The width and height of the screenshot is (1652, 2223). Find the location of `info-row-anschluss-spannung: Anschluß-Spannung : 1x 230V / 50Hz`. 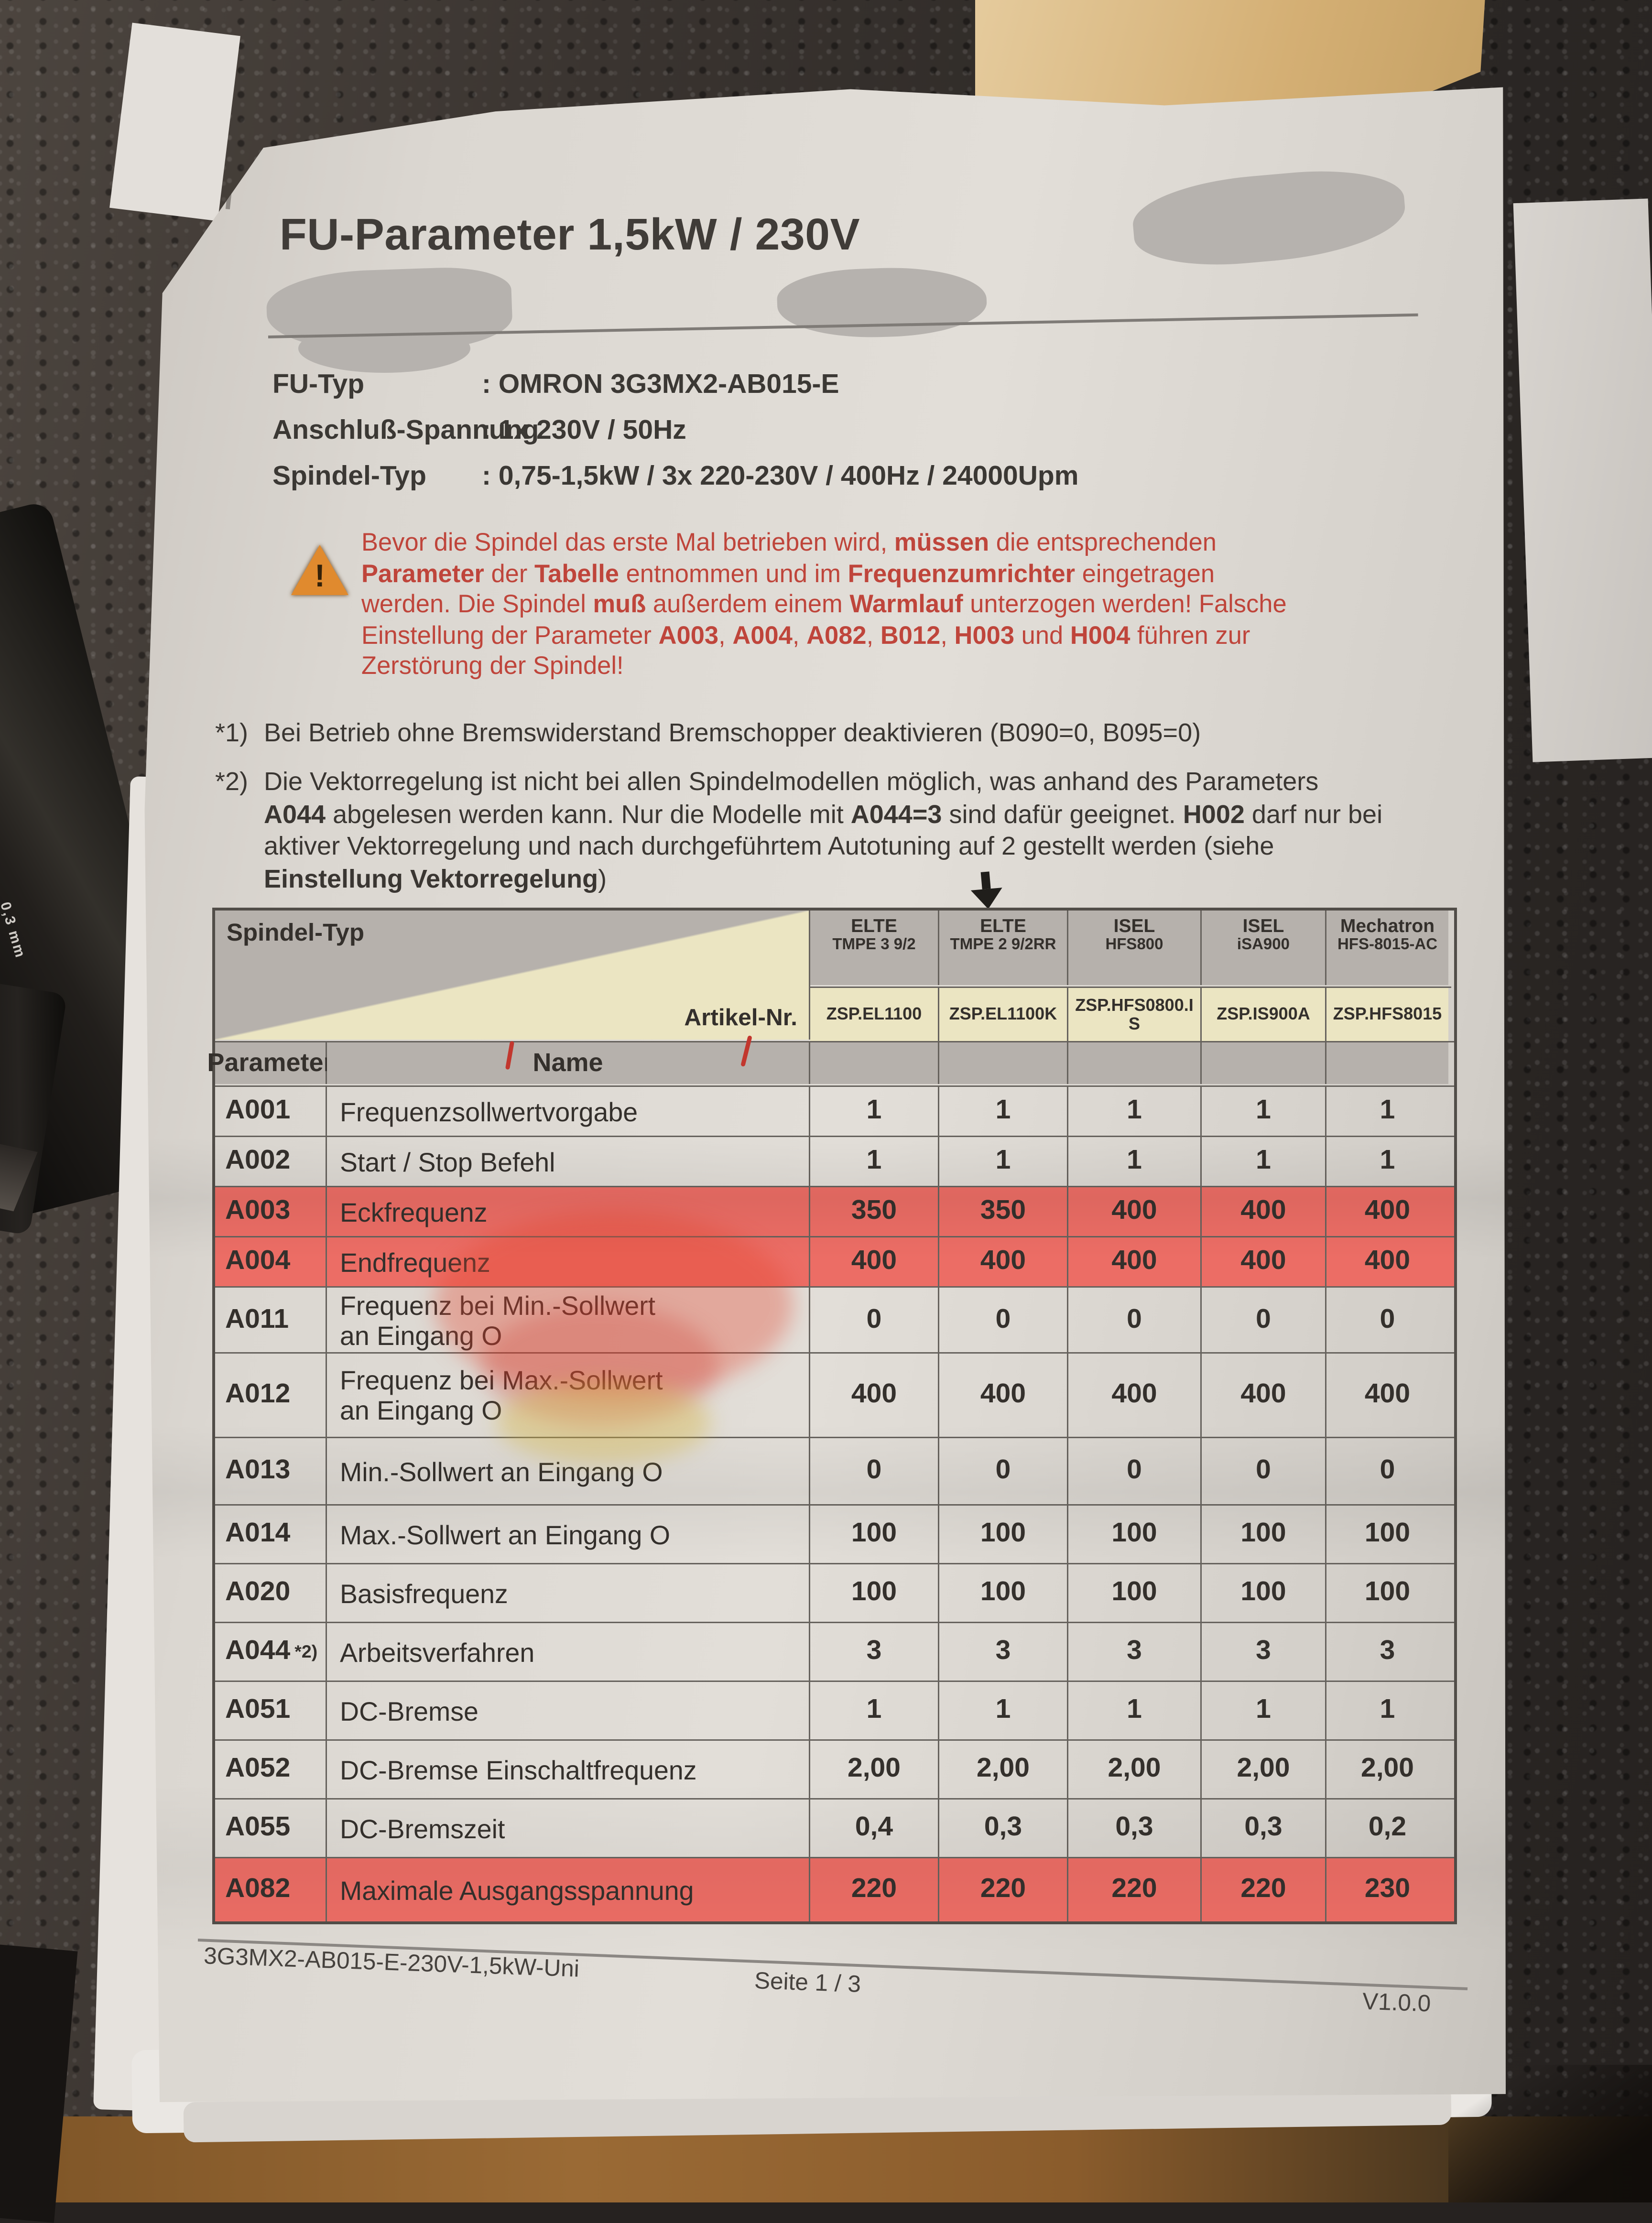

info-row-anschluss-spannung: Anschluß-Spannung : 1x 230V / 50Hz is located at coordinates (479, 432).